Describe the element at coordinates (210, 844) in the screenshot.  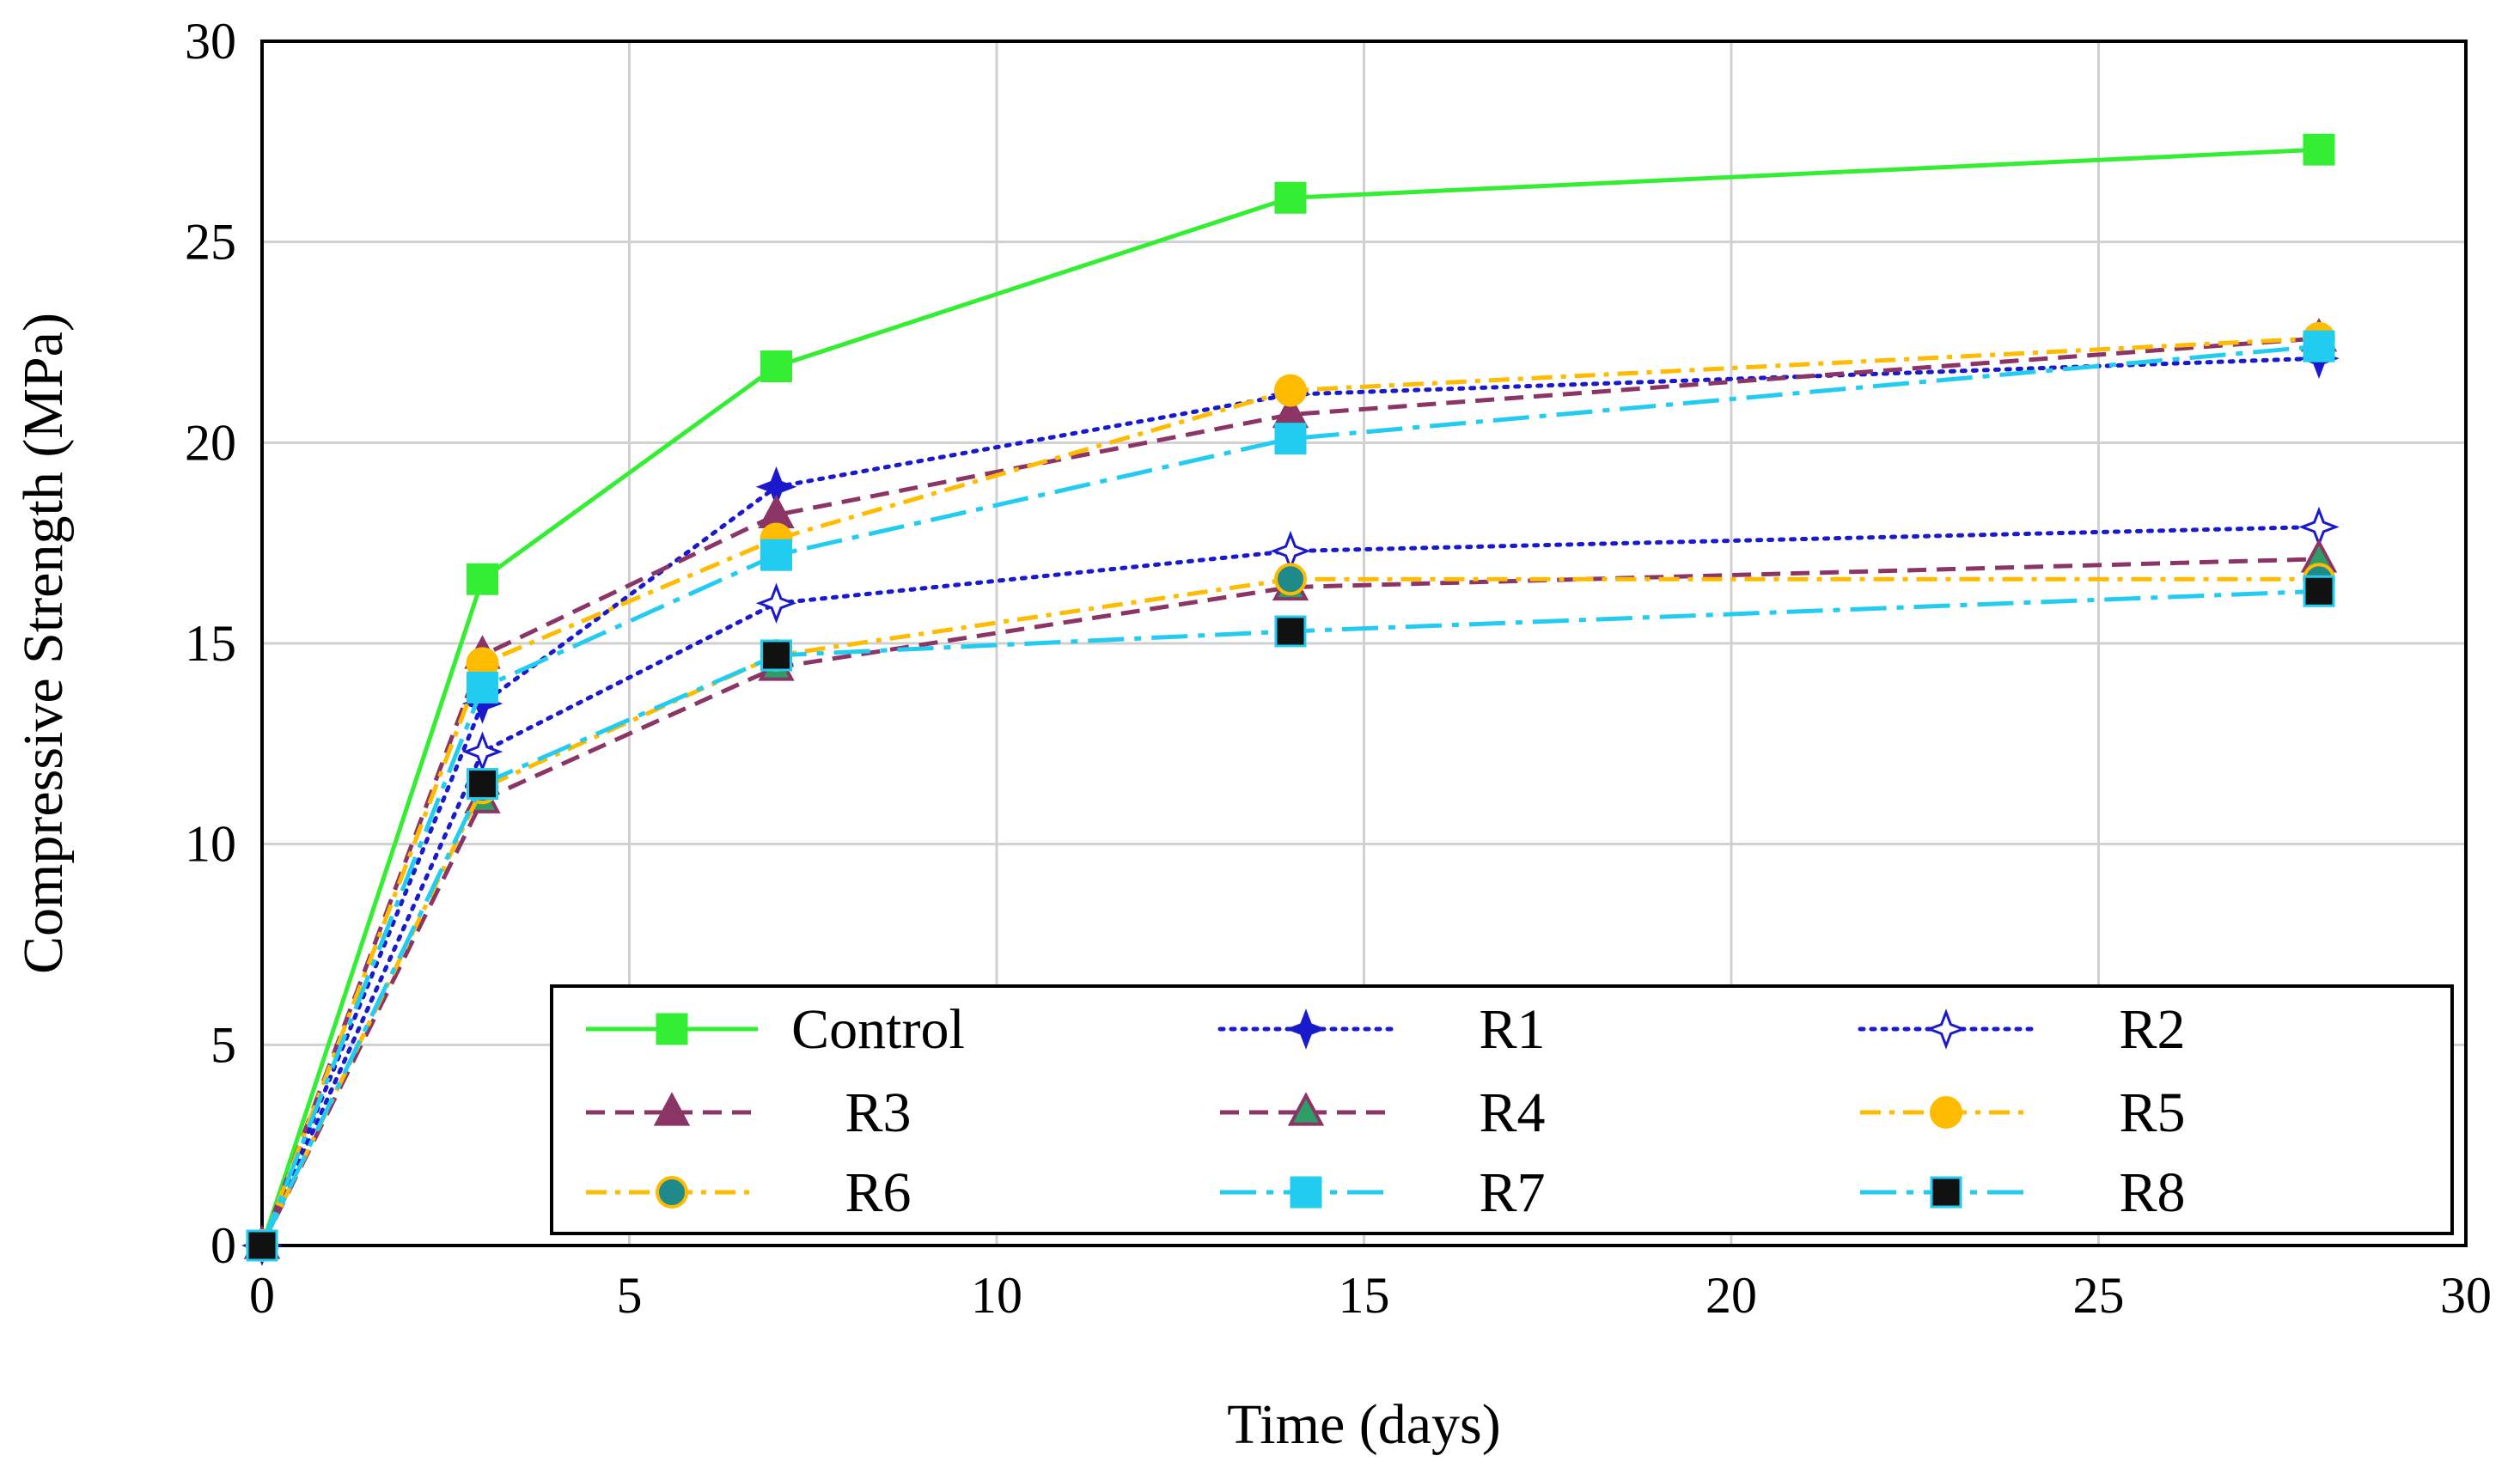
I see `y-tick-label: 10` at that location.